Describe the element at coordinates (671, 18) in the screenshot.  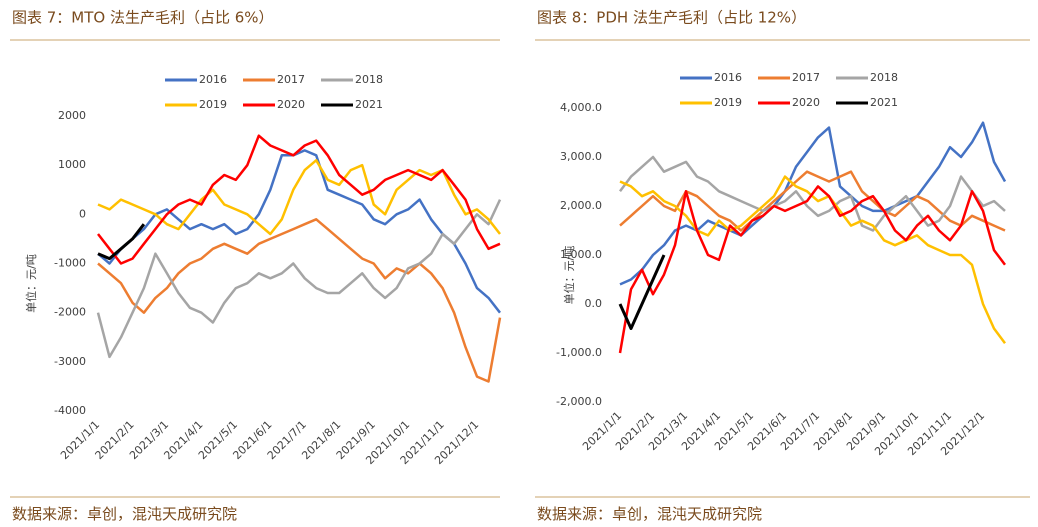
I see `chart-title: 图表 8：PDH 法生产毛利（占比 12%）` at that location.